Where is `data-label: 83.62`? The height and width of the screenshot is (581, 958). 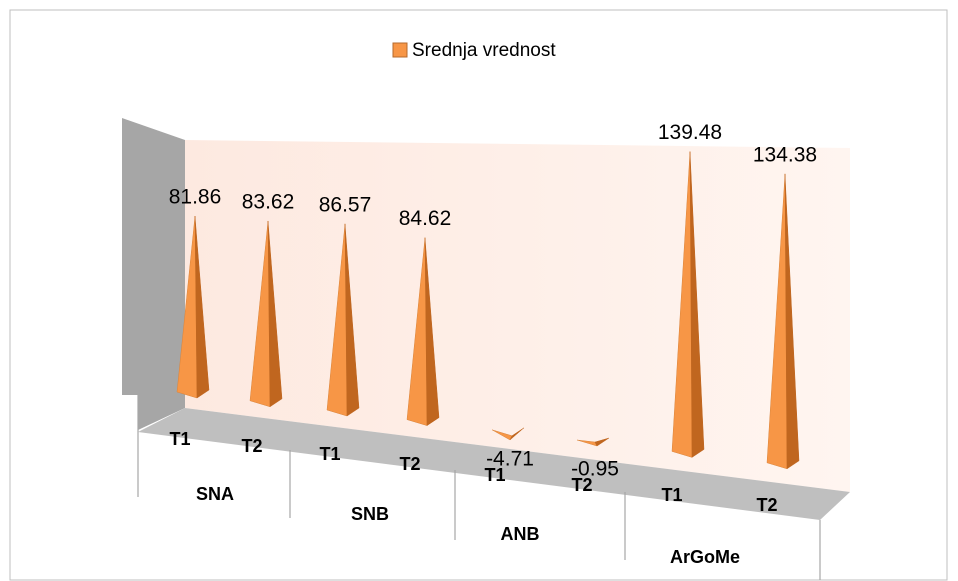
data-label: 83.62 is located at coordinates (268, 202).